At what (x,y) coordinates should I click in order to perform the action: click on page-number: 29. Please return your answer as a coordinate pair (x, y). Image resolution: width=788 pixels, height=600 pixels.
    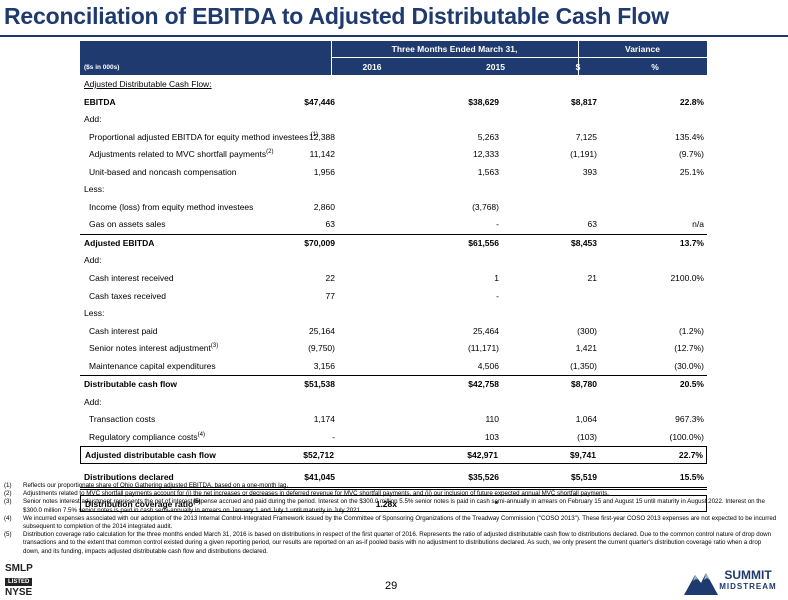
    Looking at the image, I should click on (391, 586).